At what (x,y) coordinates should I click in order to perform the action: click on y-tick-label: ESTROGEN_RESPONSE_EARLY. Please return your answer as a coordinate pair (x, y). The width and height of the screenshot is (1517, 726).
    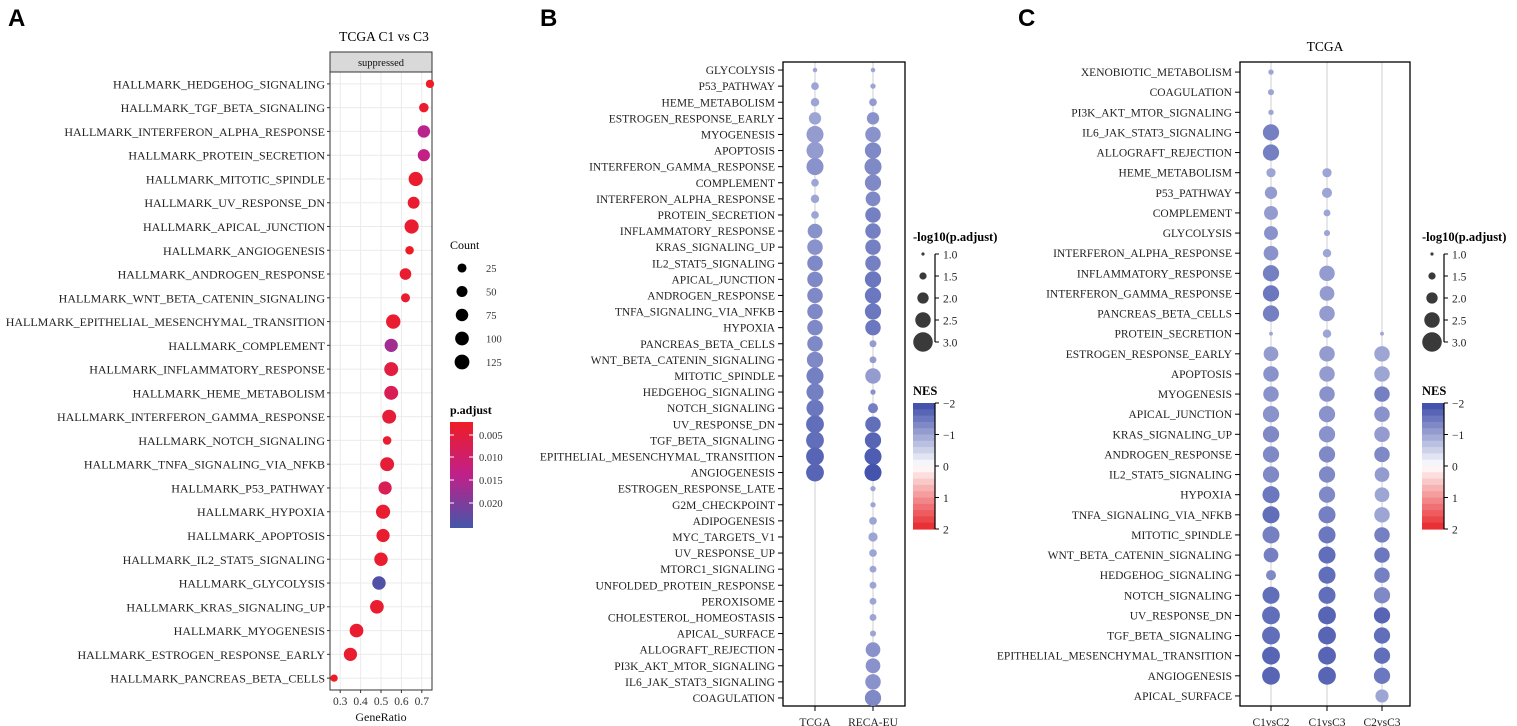
    Looking at the image, I should click on (692, 119).